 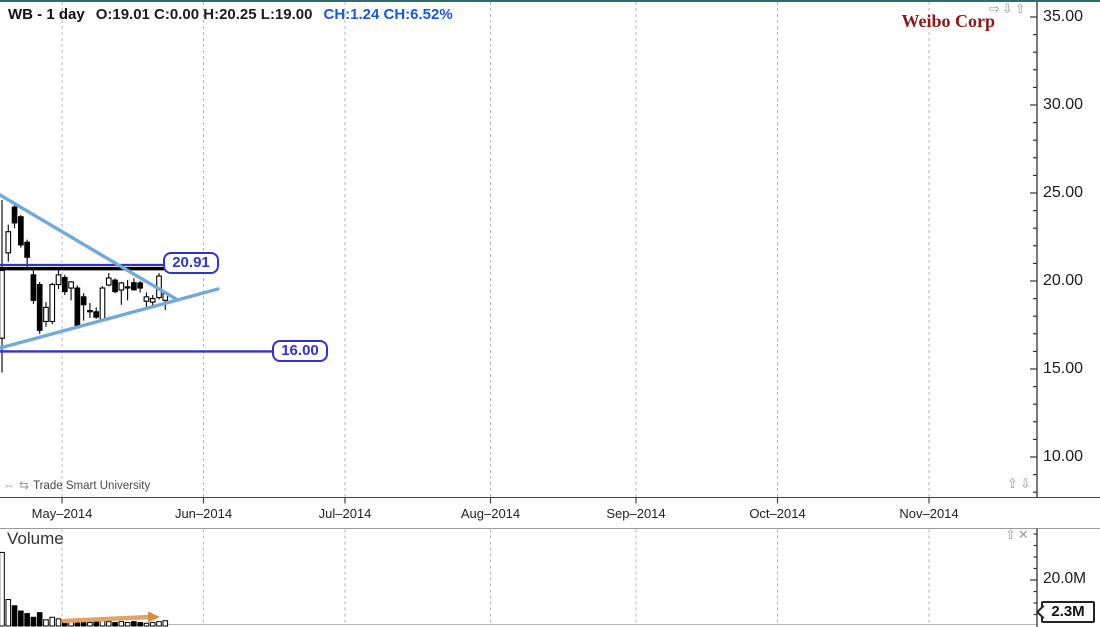 I want to click on window-top-edge, so click(x=550, y=1).